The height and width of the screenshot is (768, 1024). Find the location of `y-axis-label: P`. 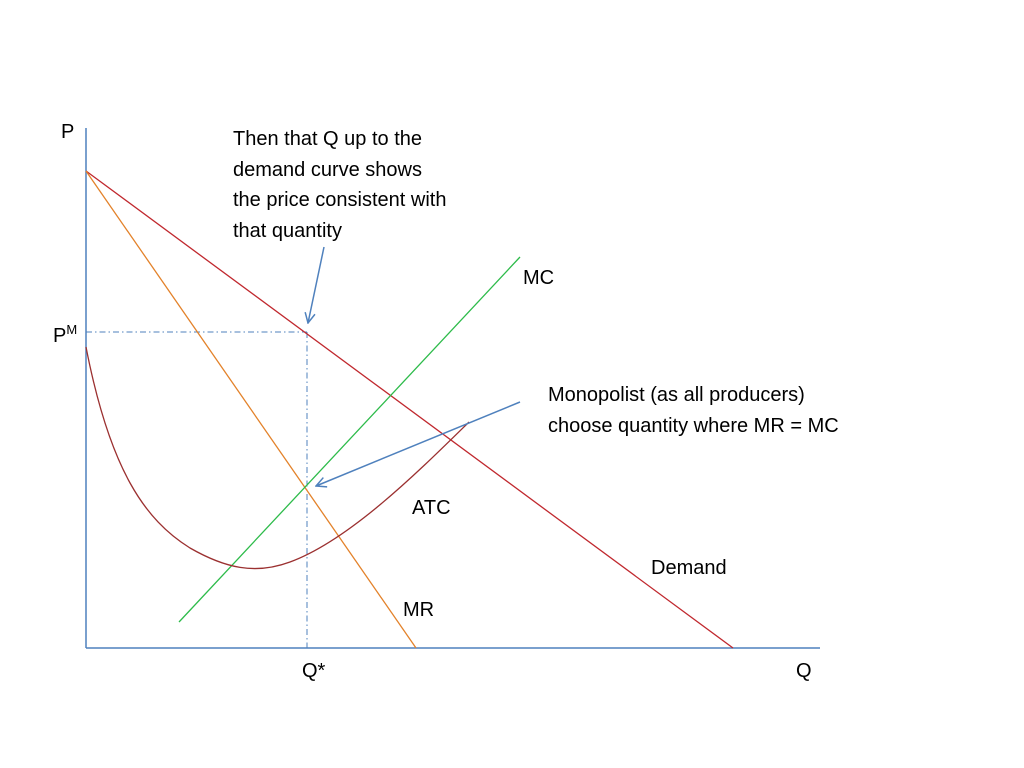

y-axis-label: P is located at coordinates (68, 132).